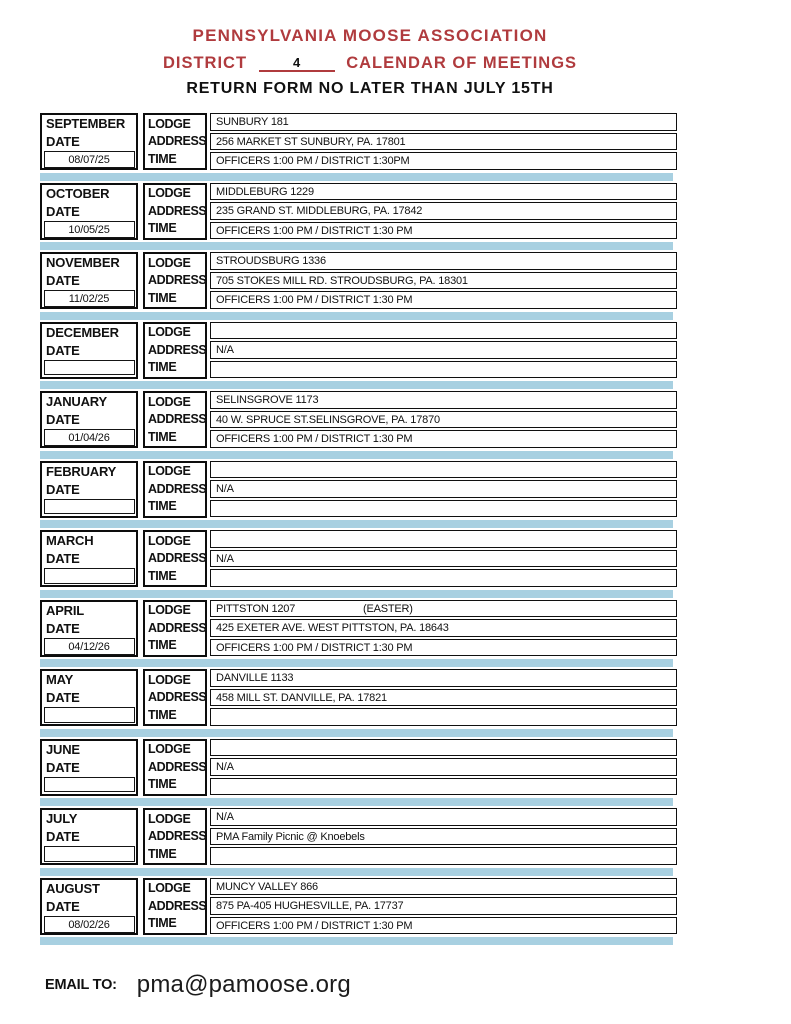 The image size is (791, 1024). What do you see at coordinates (89, 298) in the screenshot?
I see `date-value-field: 11/02/25` at bounding box center [89, 298].